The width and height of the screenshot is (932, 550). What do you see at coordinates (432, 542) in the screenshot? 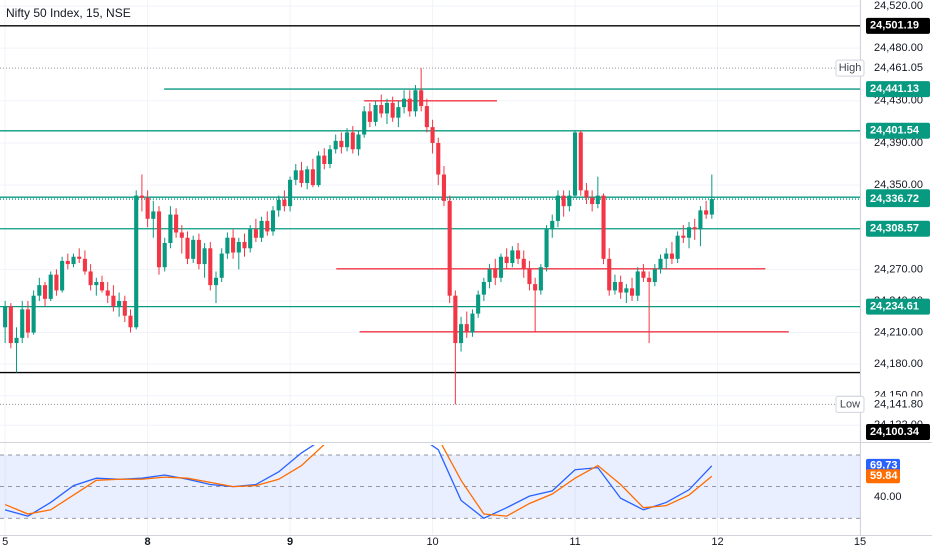
I see `x-tick-label: 10` at bounding box center [432, 542].